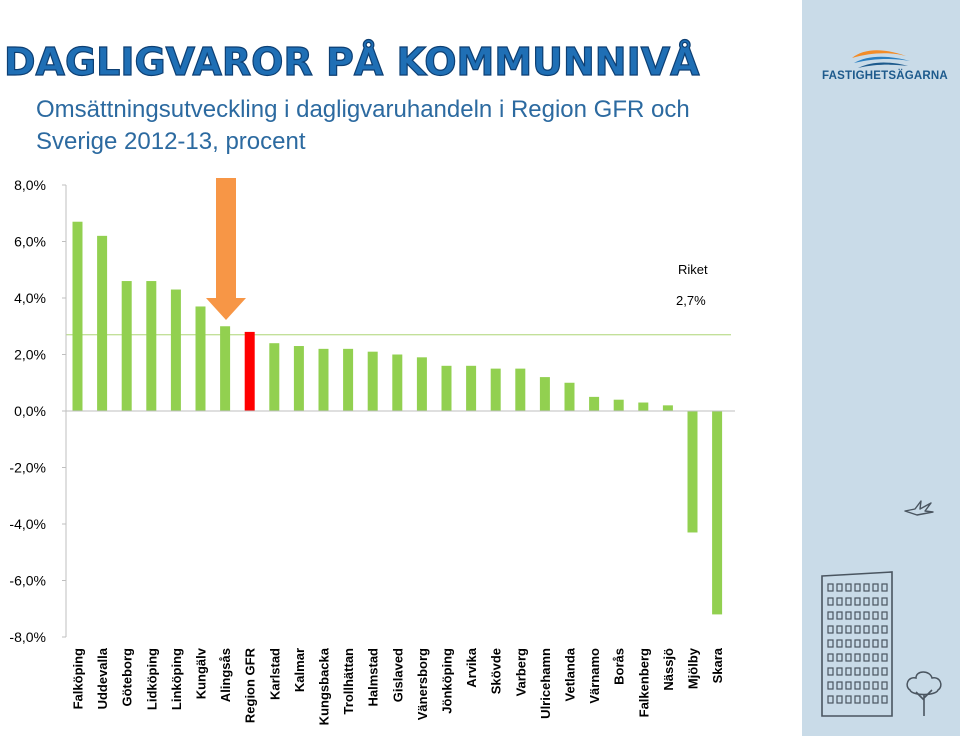 Image resolution: width=960 pixels, height=736 pixels. I want to click on reference-value-label: 2,7%, so click(691, 300).